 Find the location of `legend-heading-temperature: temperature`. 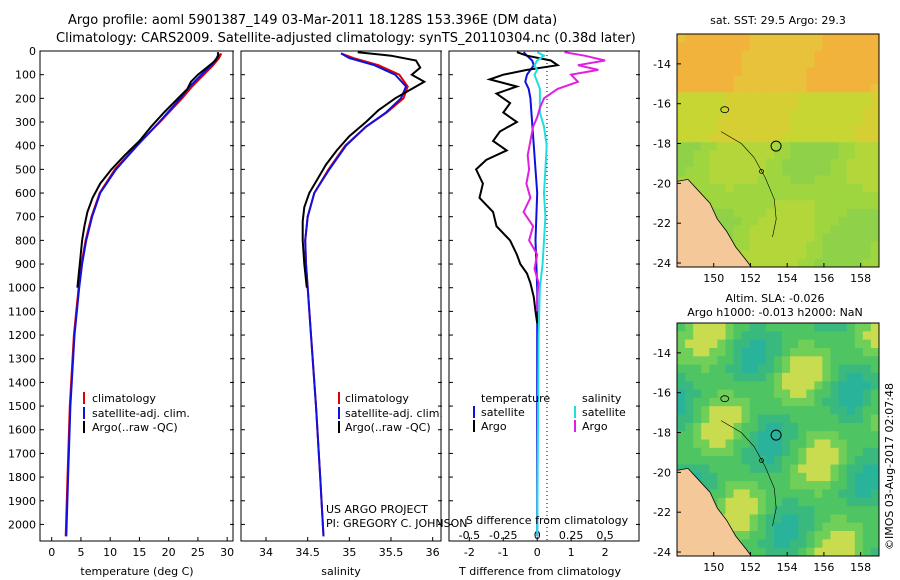

legend-heading-temperature: temperature is located at coordinates (515, 398).